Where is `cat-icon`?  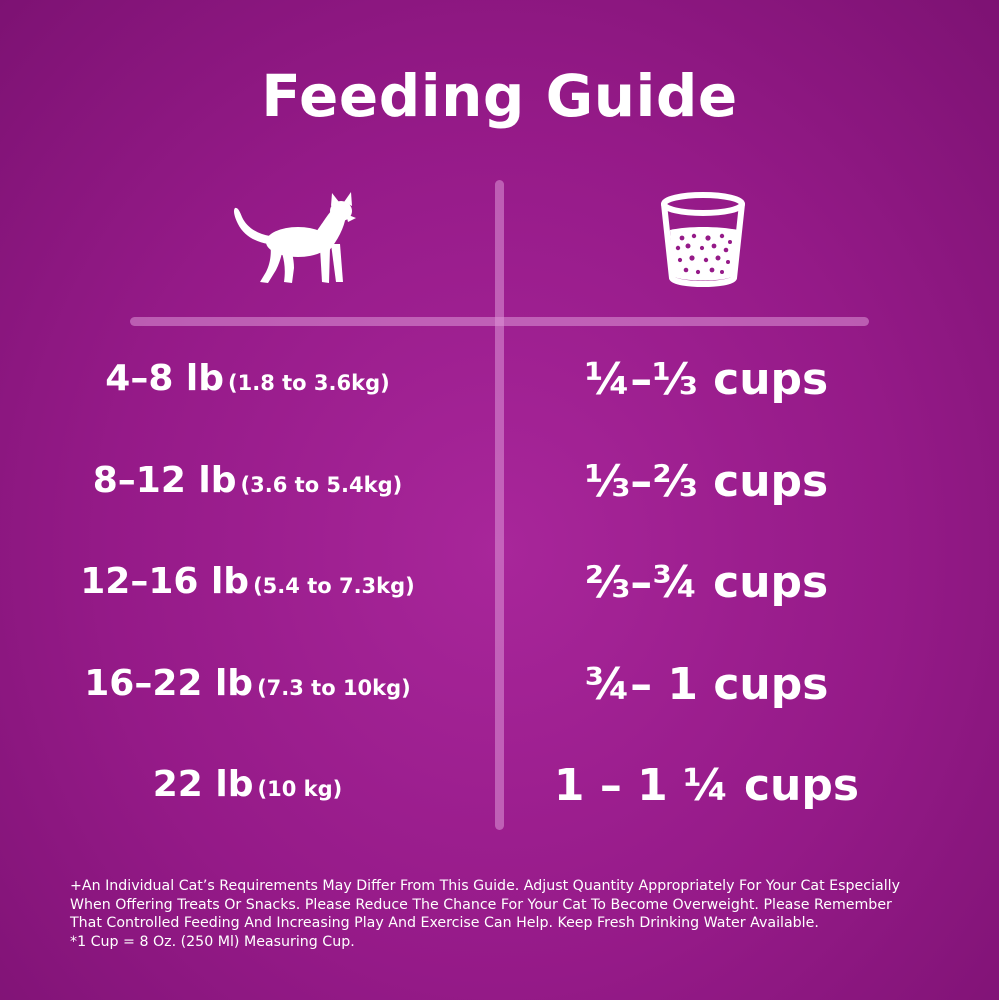 cat-icon is located at coordinates (295, 237).